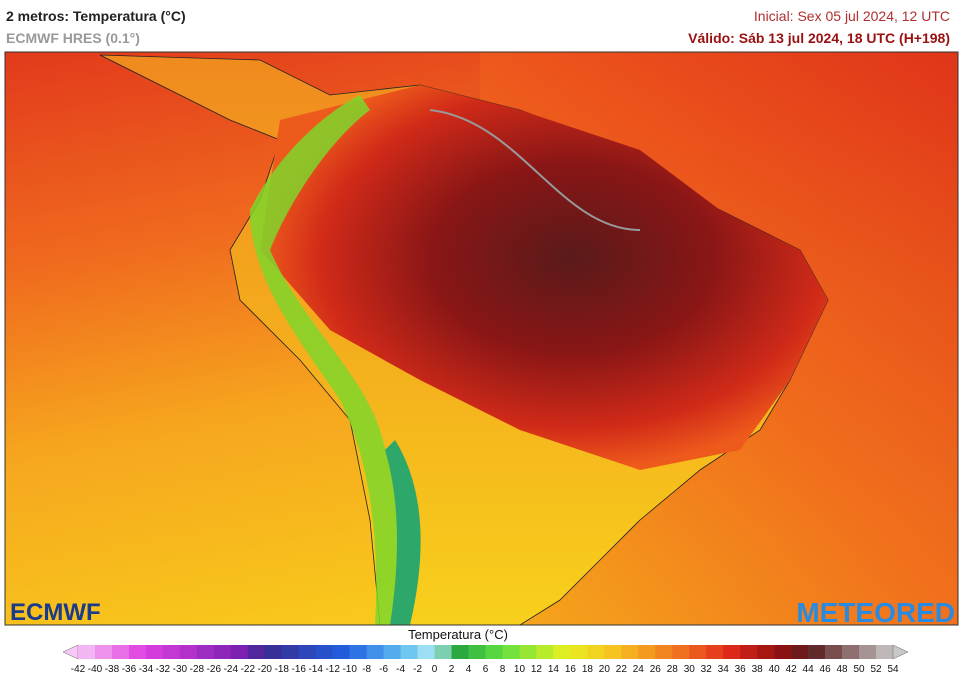 This screenshot has width=964, height=678. What do you see at coordinates (605, 669) in the screenshot?
I see `legend-tick-label: 20` at bounding box center [605, 669].